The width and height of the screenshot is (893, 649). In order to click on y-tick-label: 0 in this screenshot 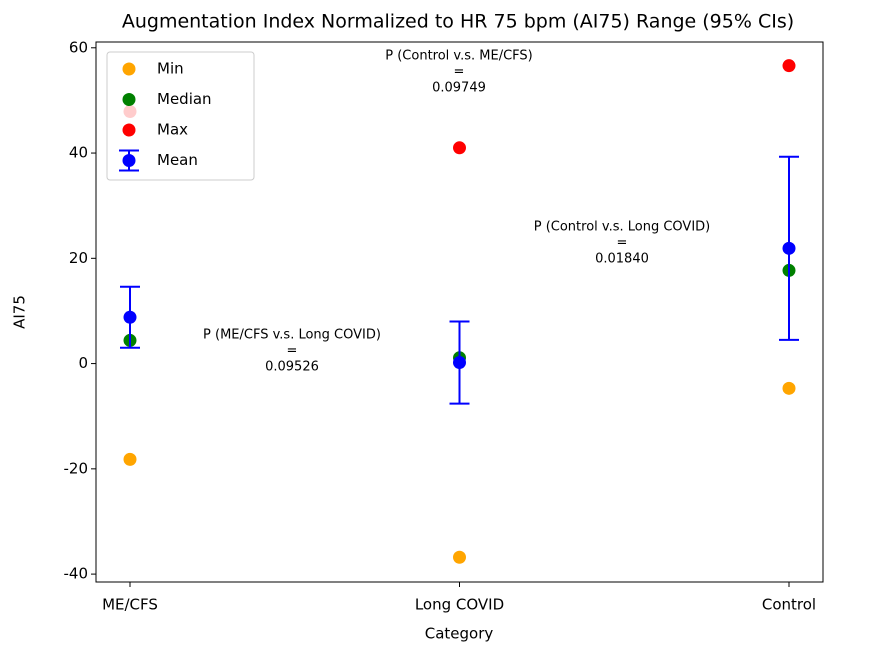, I will do `click(83, 363)`.